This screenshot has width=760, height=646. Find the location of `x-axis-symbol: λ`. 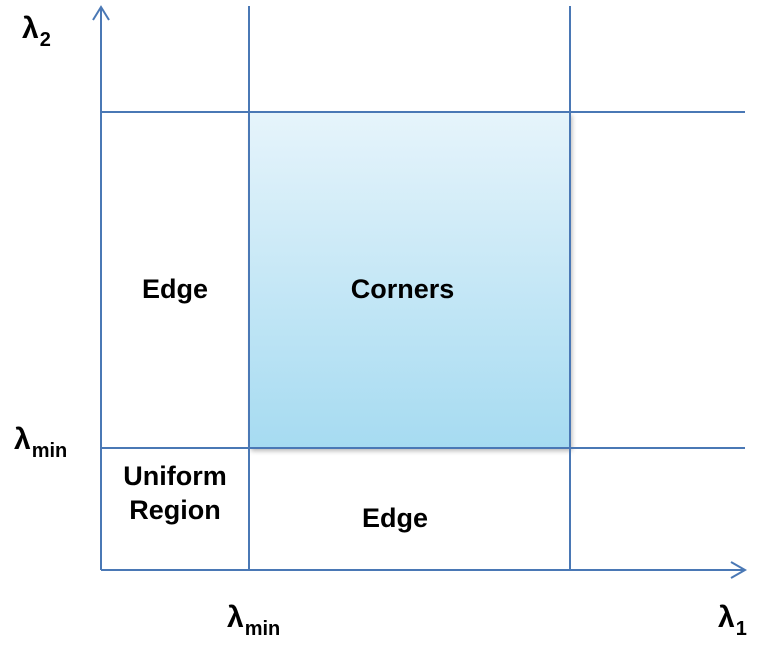

x-axis-symbol: λ is located at coordinates (726, 617).